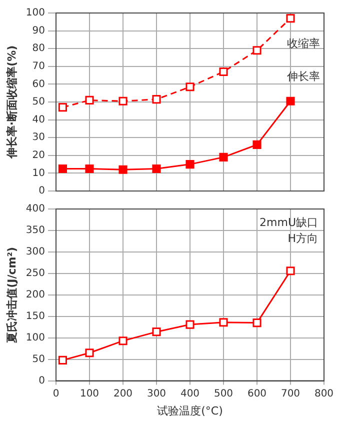 Image resolution: width=348 pixels, height=432 pixels. What do you see at coordinates (190, 411) in the screenshot?
I see `x-axis-title: 试验温度(°C)` at bounding box center [190, 411].